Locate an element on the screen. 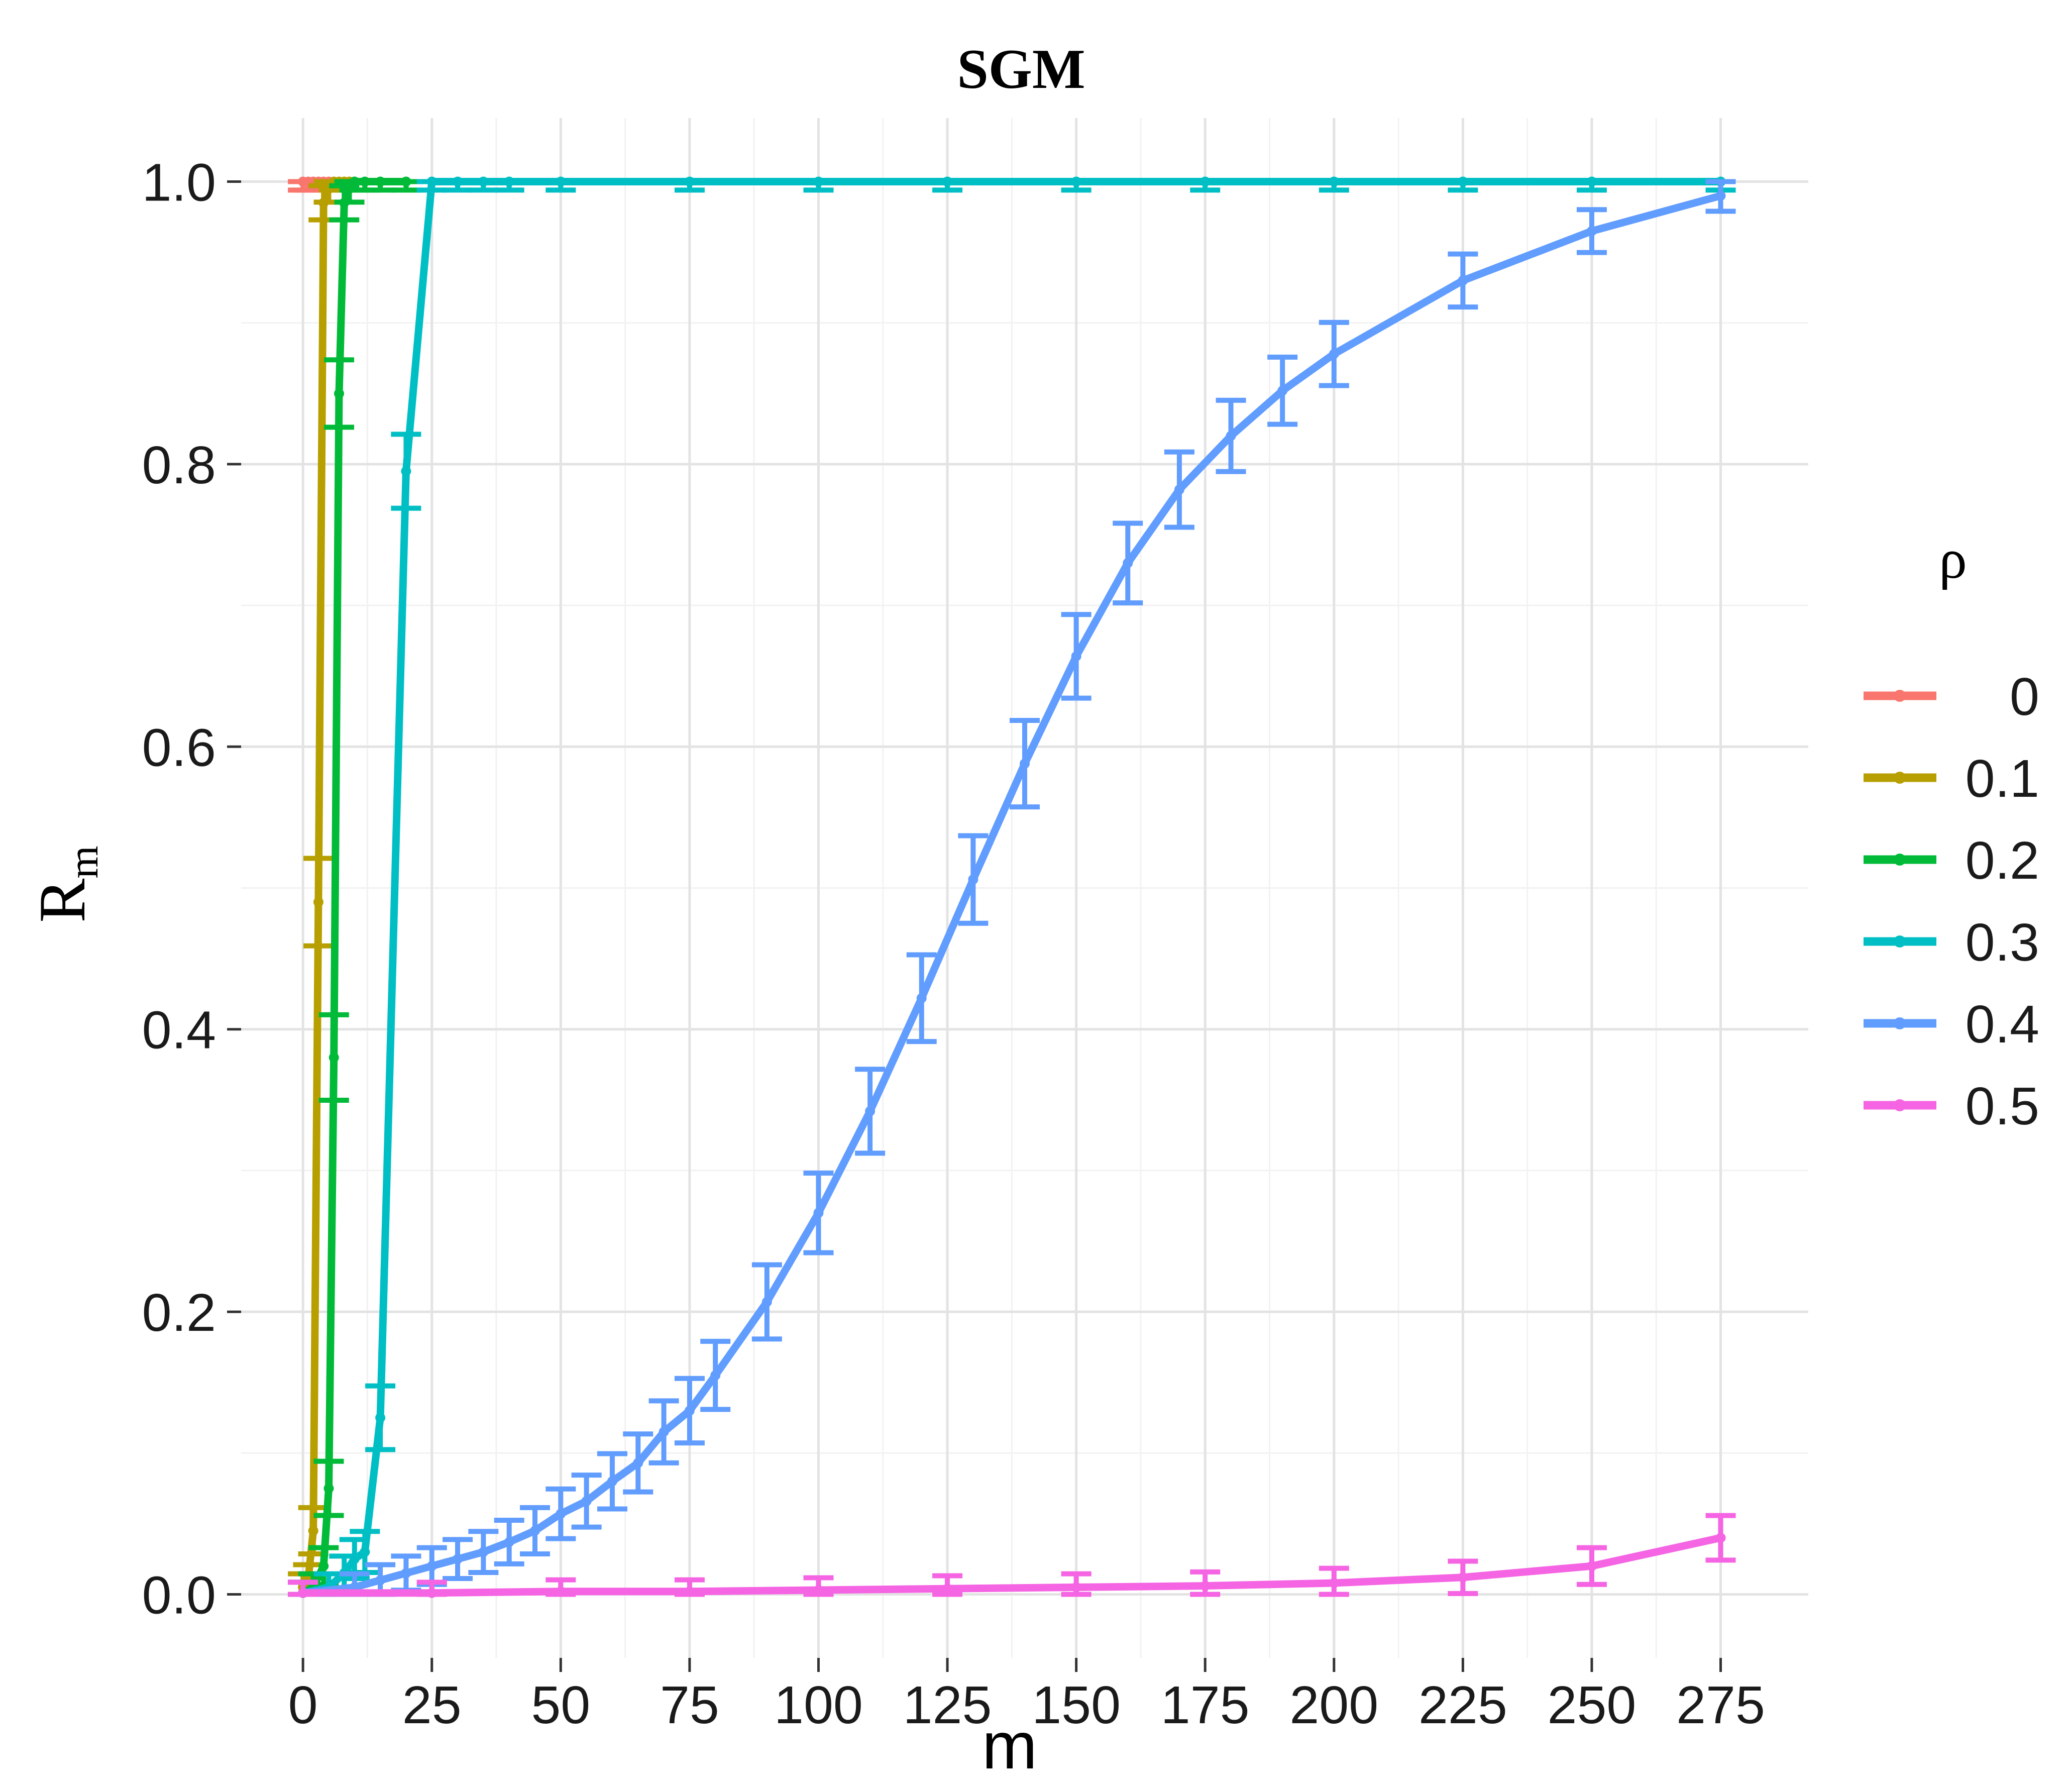 The height and width of the screenshot is (1784, 2072). legend-item: 0 is located at coordinates (1951, 696).